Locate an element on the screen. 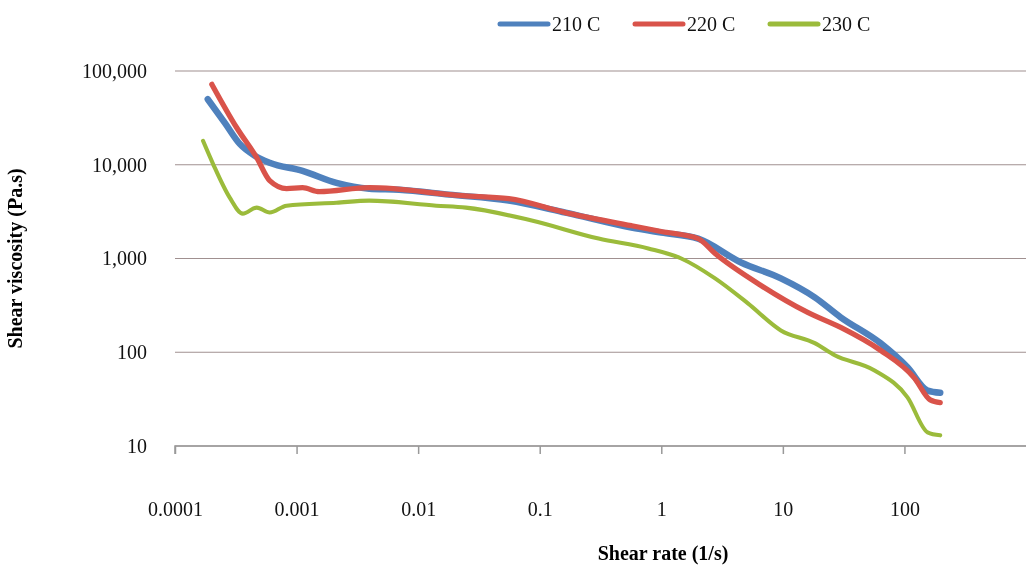 This screenshot has height=568, width=1026. legend-label: 230 C is located at coordinates (846, 24).